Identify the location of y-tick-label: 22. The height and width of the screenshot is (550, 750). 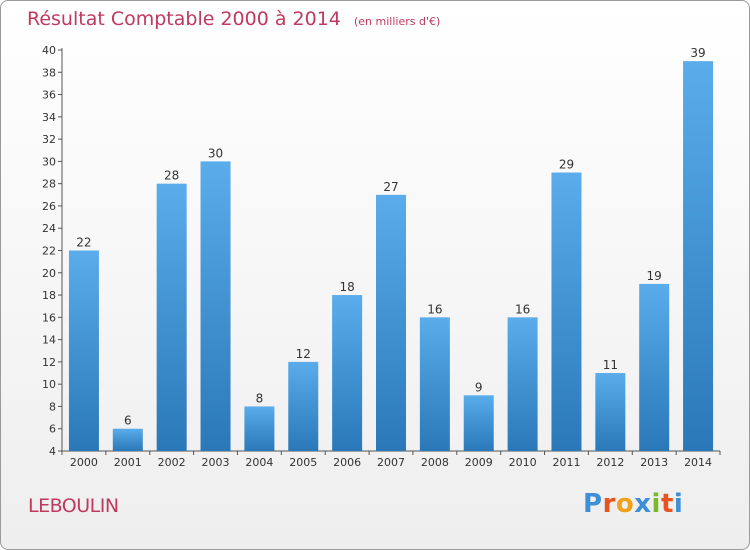
(49, 251).